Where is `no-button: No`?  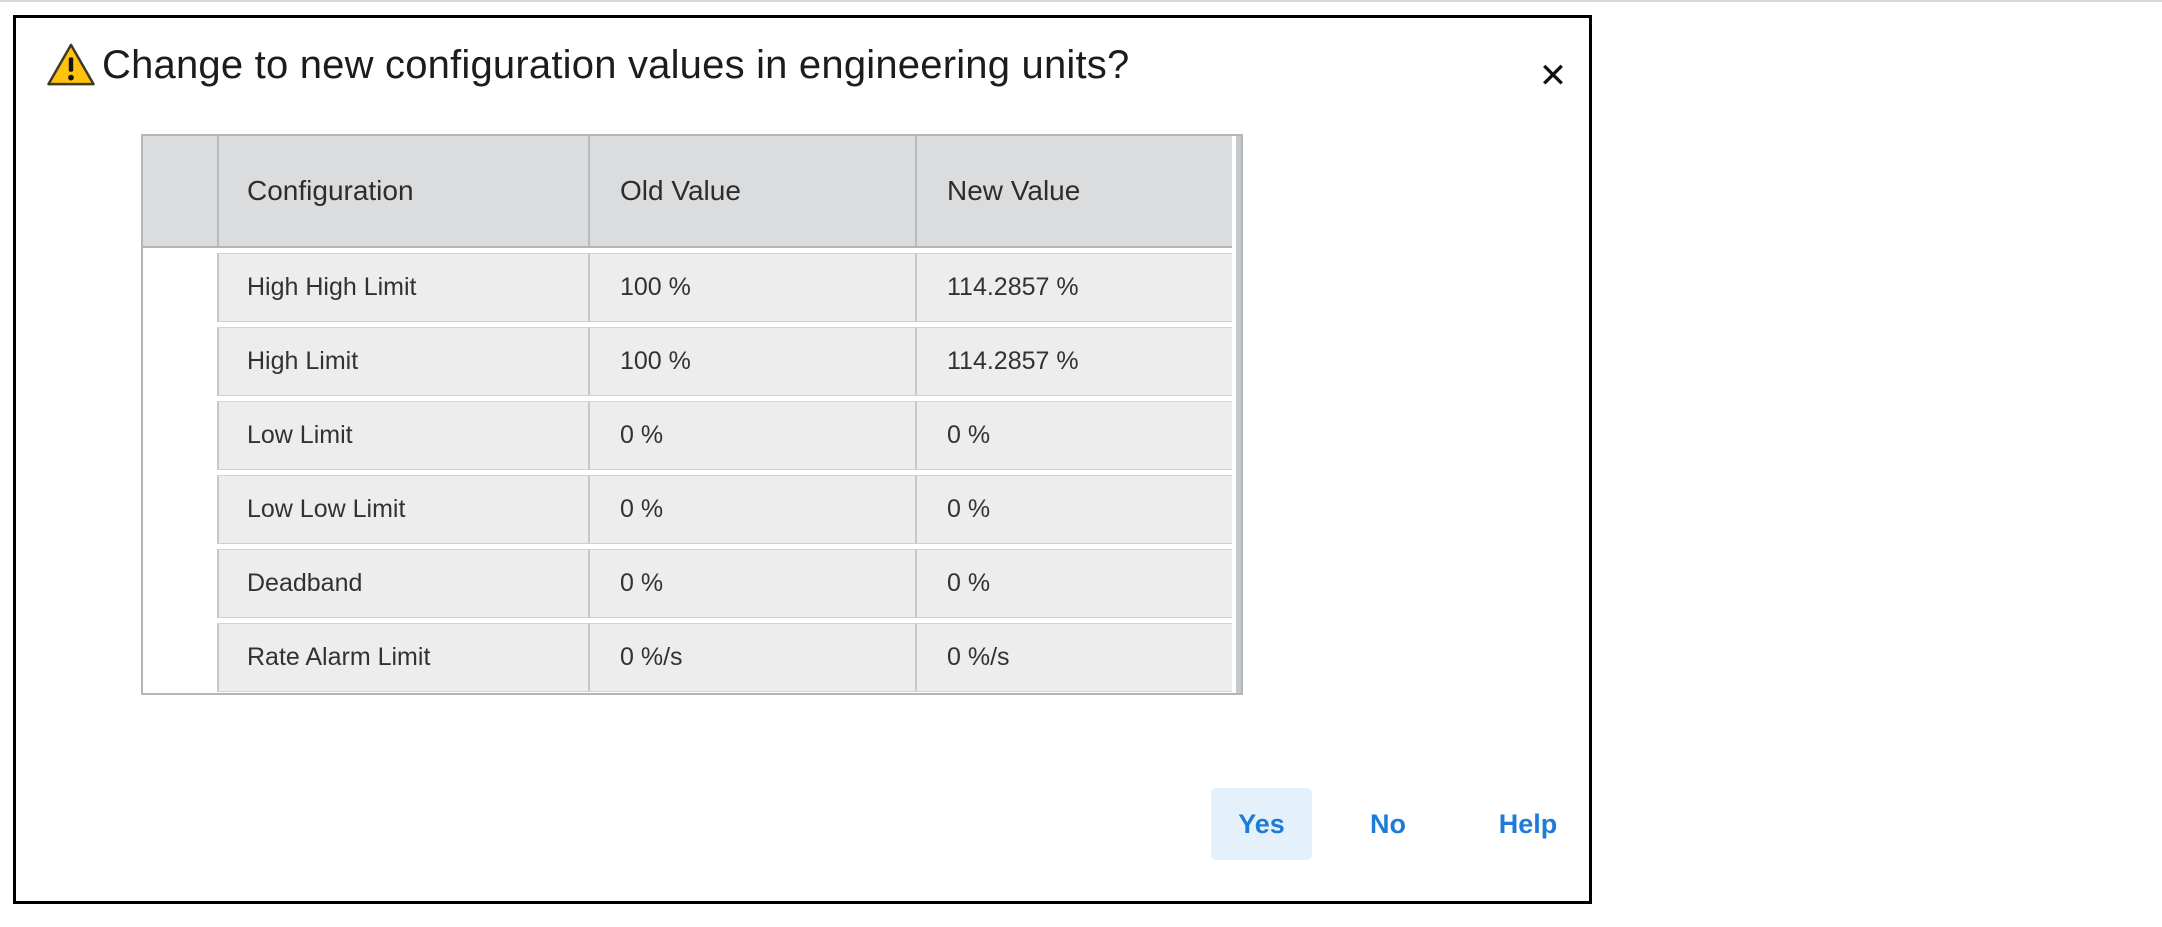
no-button: No is located at coordinates (1388, 823).